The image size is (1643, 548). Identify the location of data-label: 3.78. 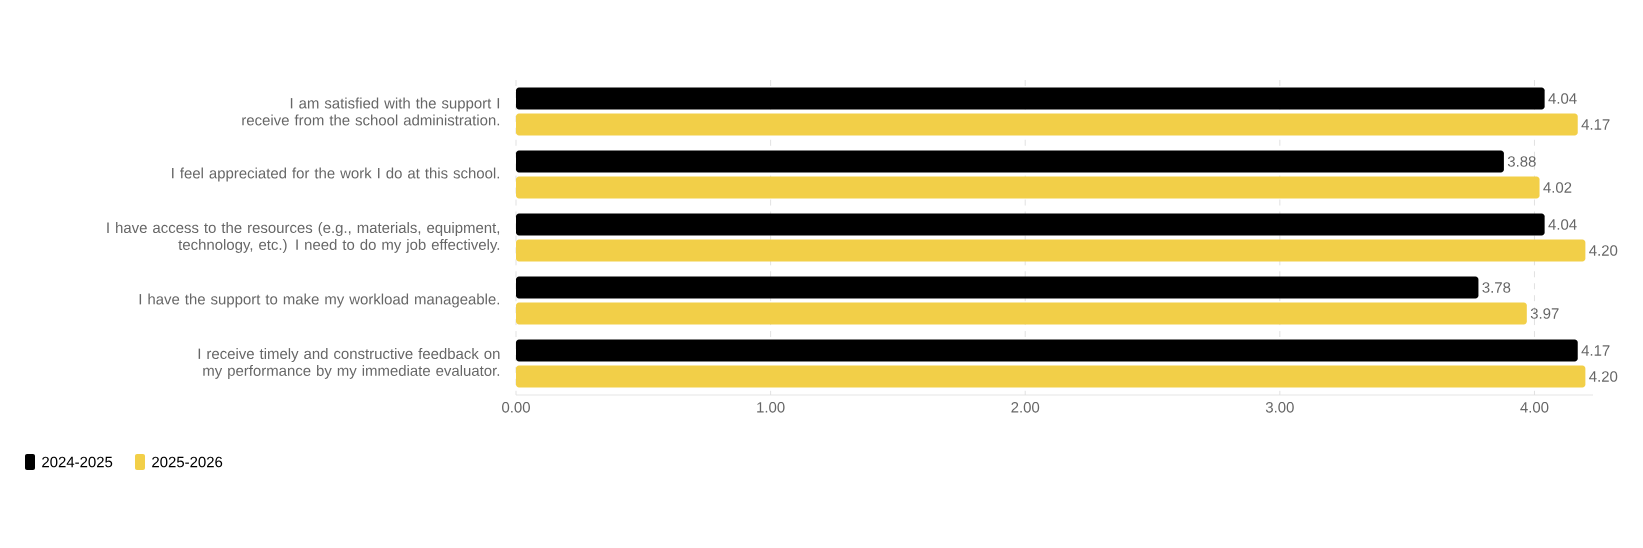
(1496, 287).